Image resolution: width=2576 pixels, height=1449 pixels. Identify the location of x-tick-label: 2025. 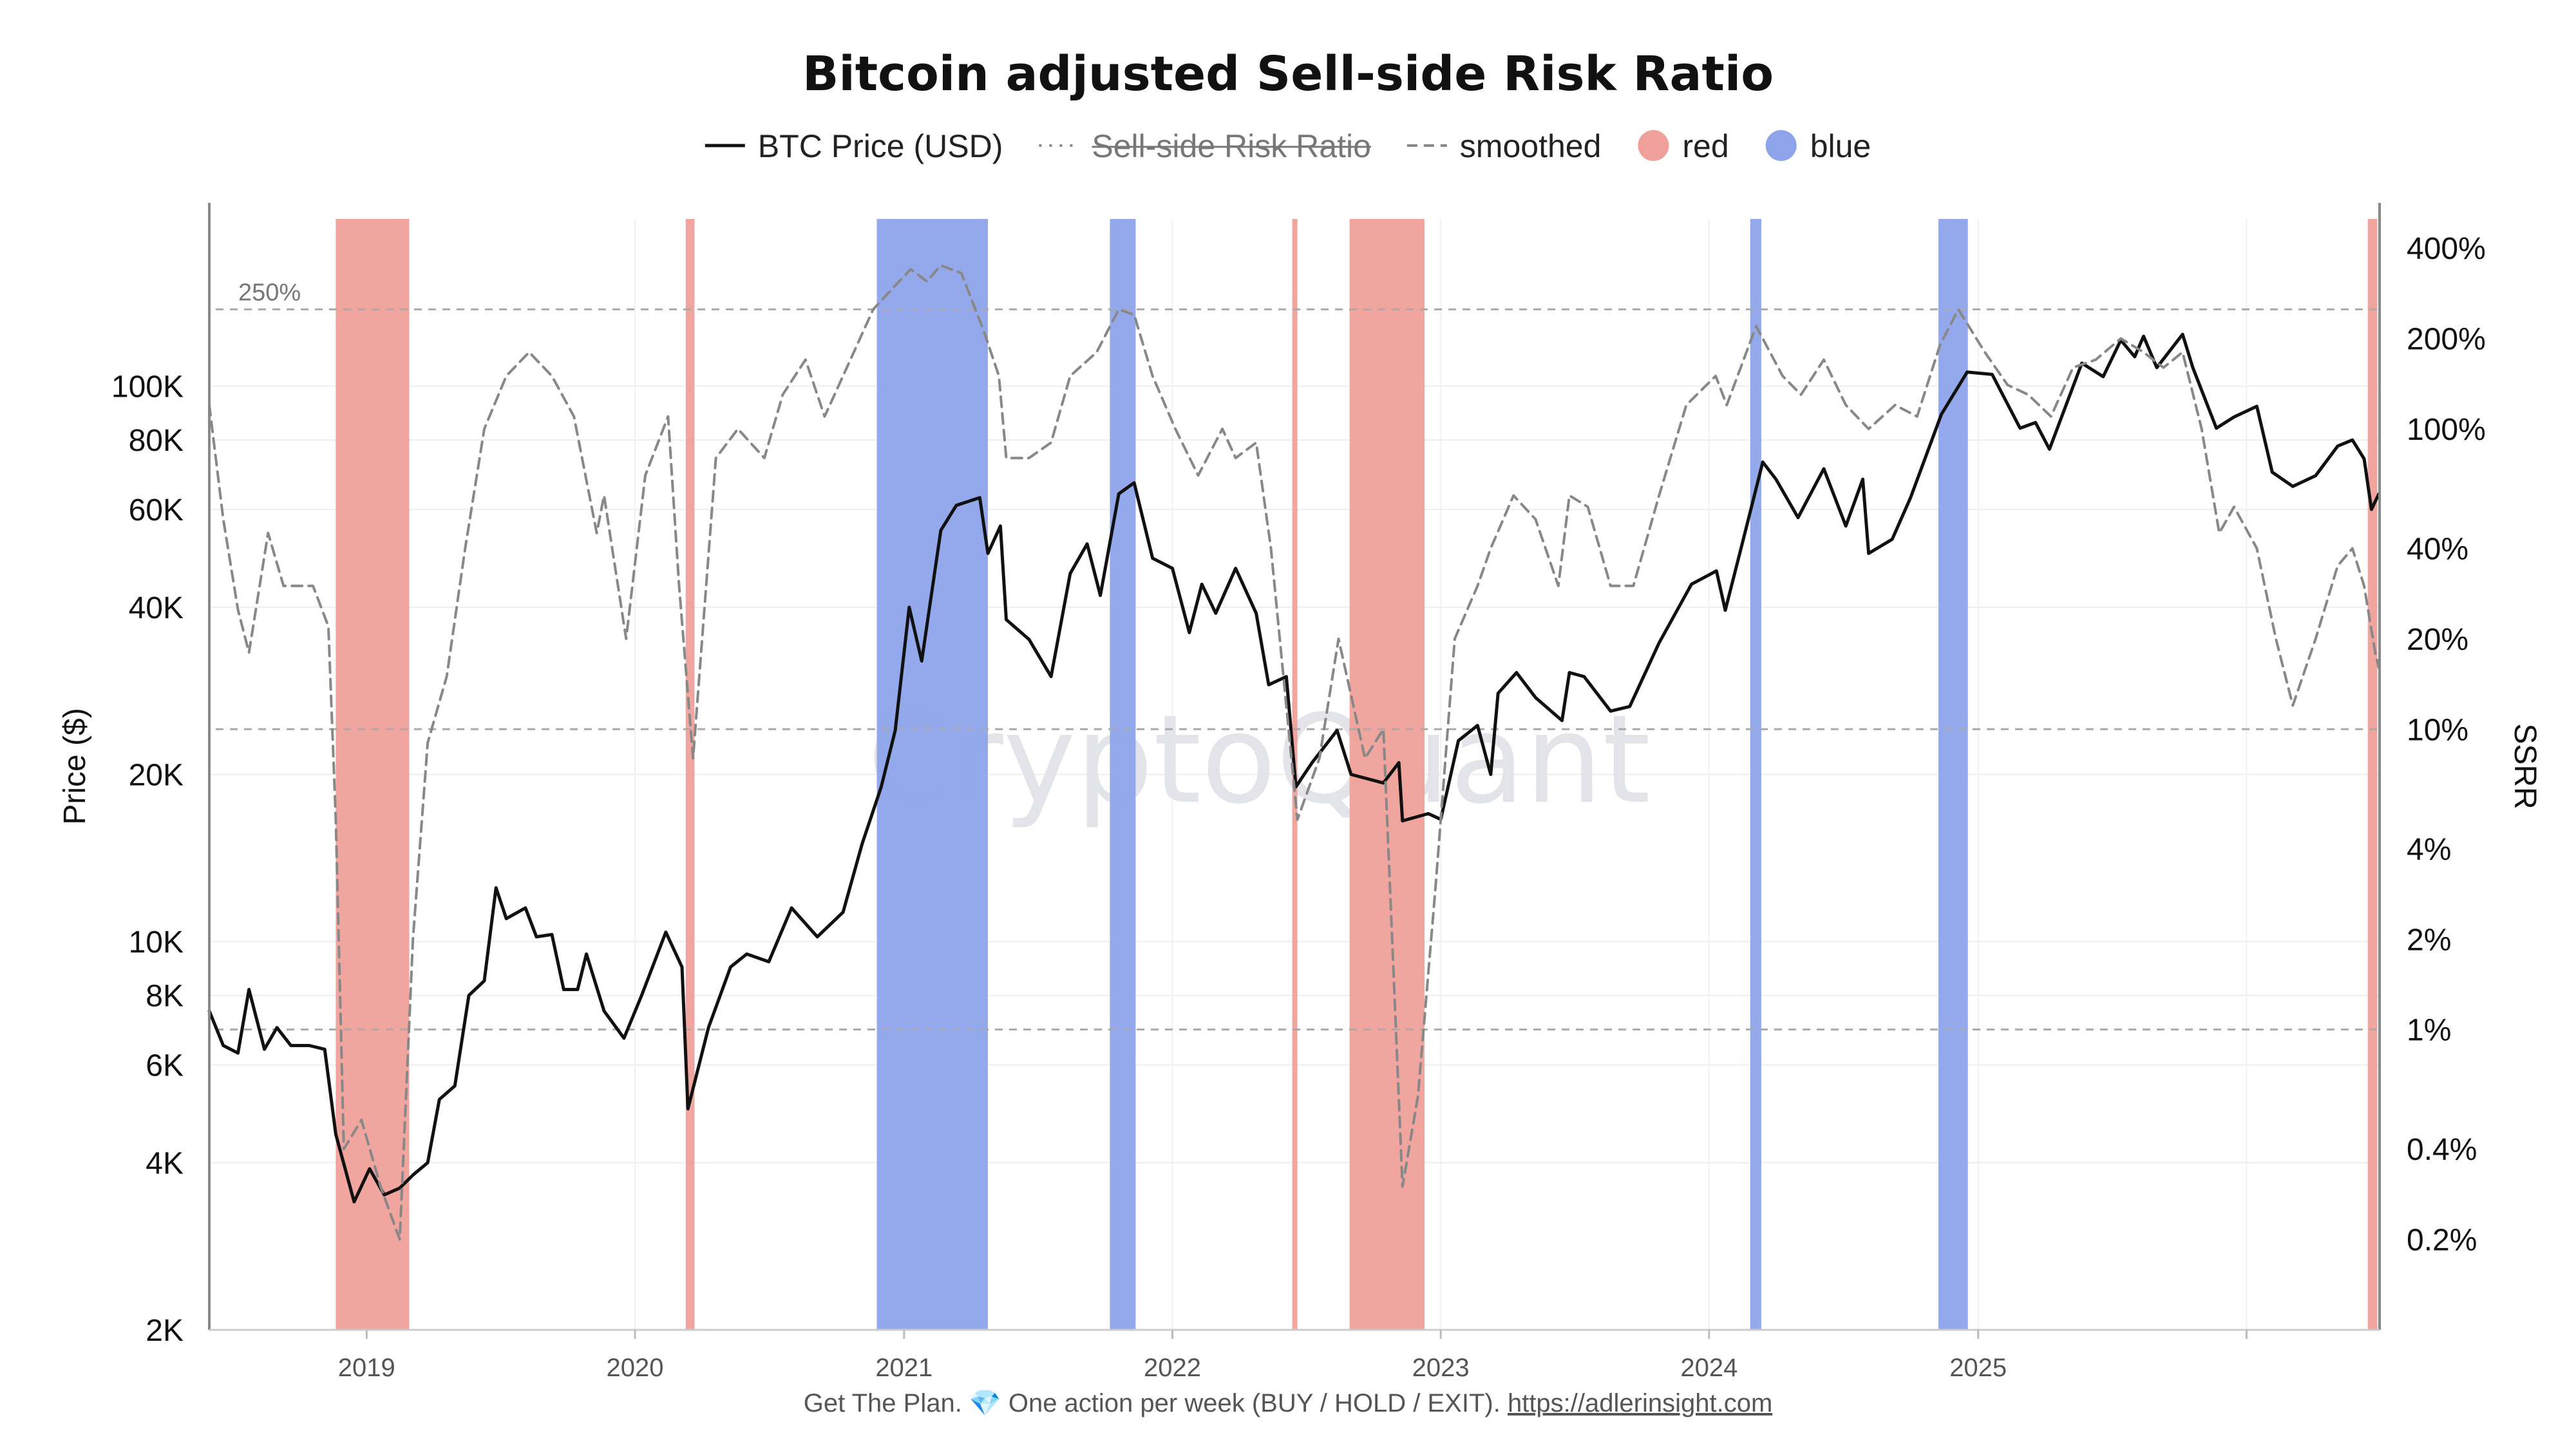
(1978, 1368).